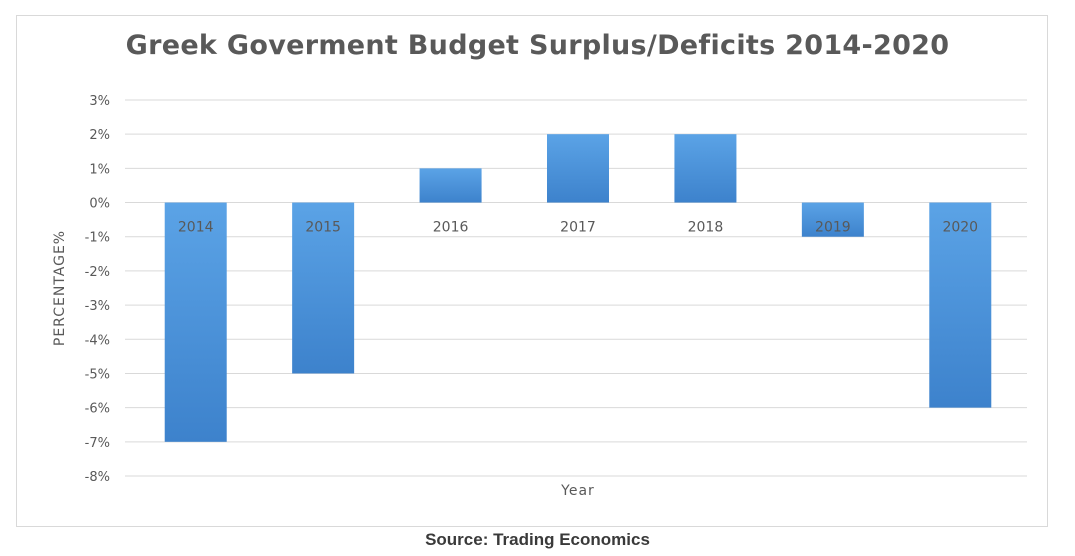 This screenshot has height=556, width=1075. What do you see at coordinates (705, 168) in the screenshot?
I see `bar-2018` at bounding box center [705, 168].